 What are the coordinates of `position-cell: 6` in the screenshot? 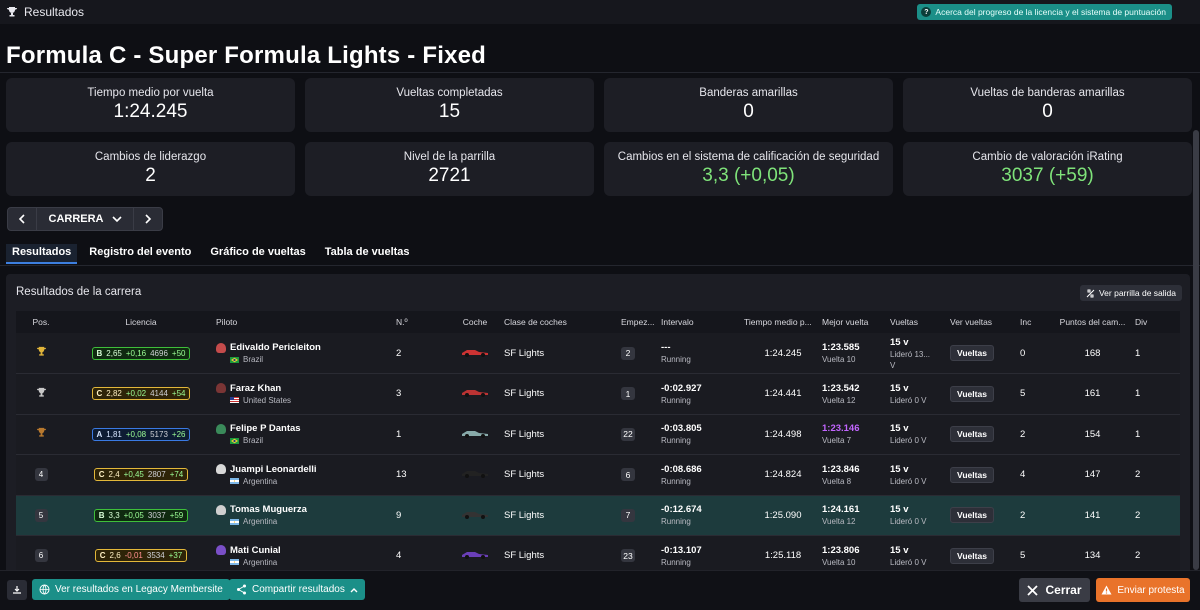 It's located at (41, 552).